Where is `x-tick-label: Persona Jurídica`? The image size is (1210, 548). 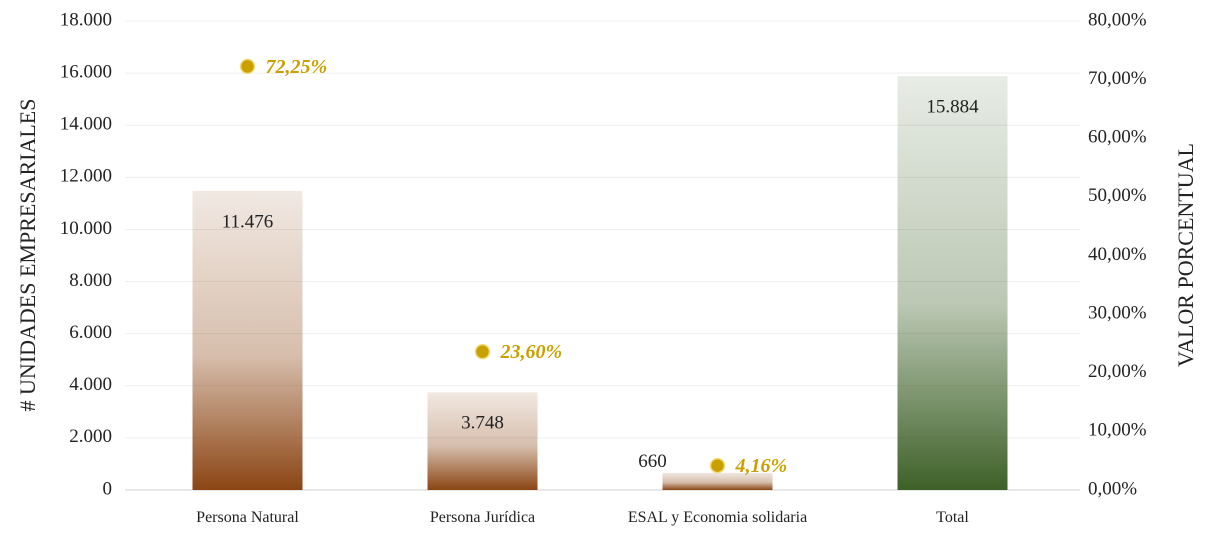 x-tick-label: Persona Jurídica is located at coordinates (482, 517).